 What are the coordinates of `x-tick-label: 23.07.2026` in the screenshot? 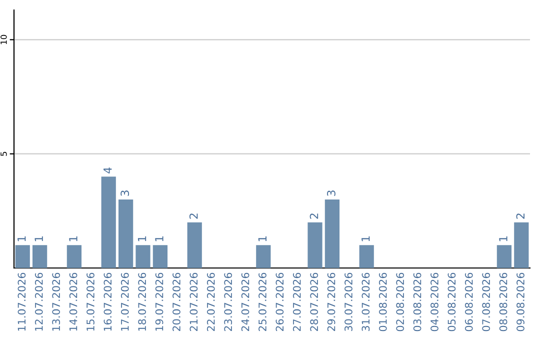 It's located at (228, 302).